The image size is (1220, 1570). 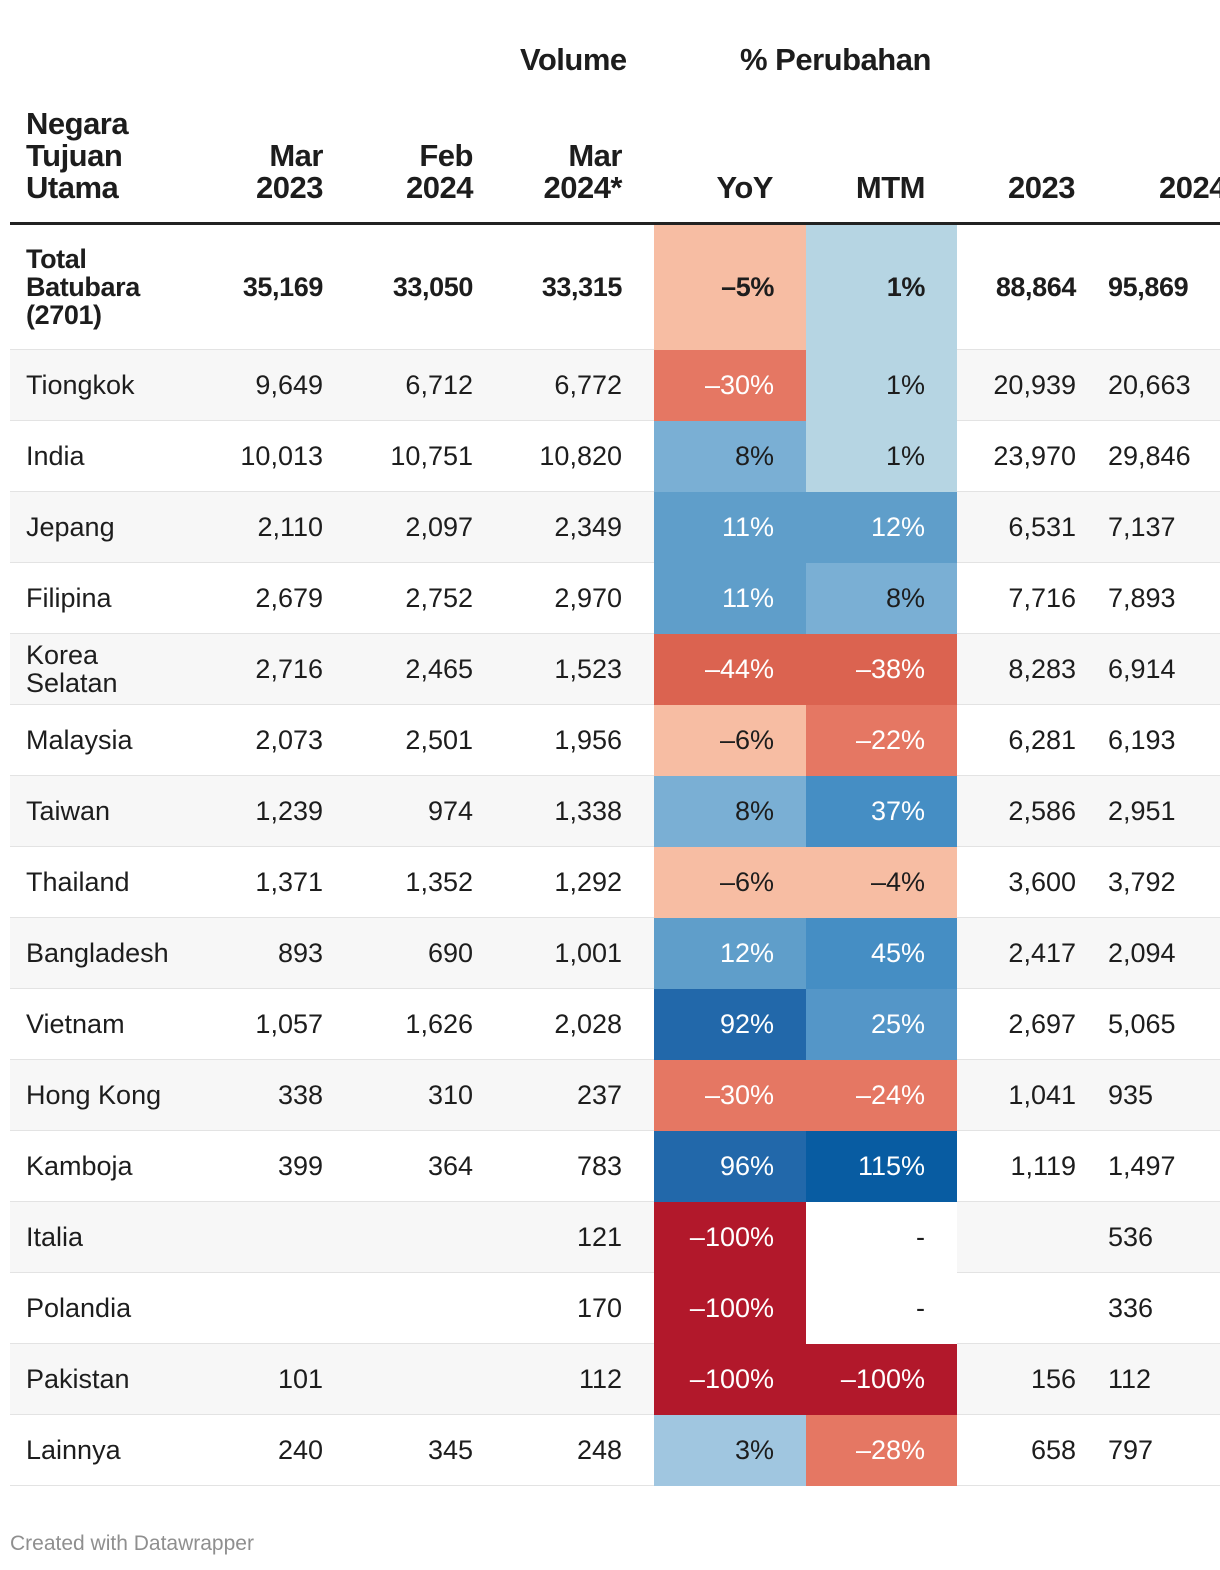 I want to click on value-feb2024: 2,097, so click(x=430, y=527).